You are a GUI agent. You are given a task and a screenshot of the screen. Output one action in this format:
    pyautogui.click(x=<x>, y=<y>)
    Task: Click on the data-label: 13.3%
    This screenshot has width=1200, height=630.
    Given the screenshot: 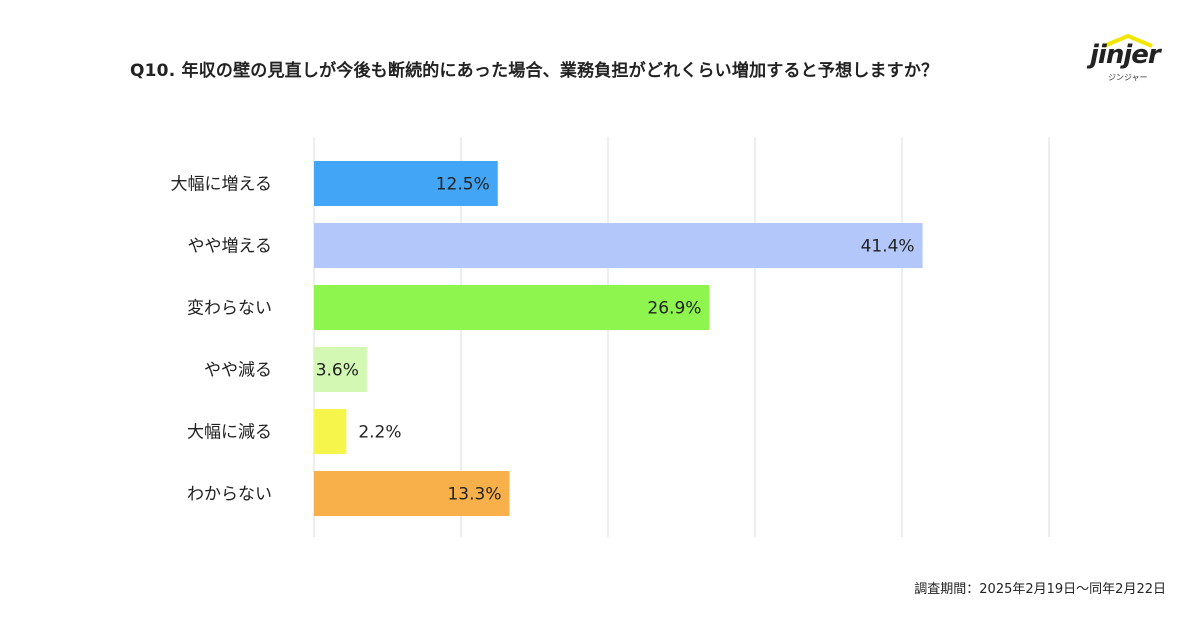 What is the action you would take?
    pyautogui.click(x=474, y=495)
    